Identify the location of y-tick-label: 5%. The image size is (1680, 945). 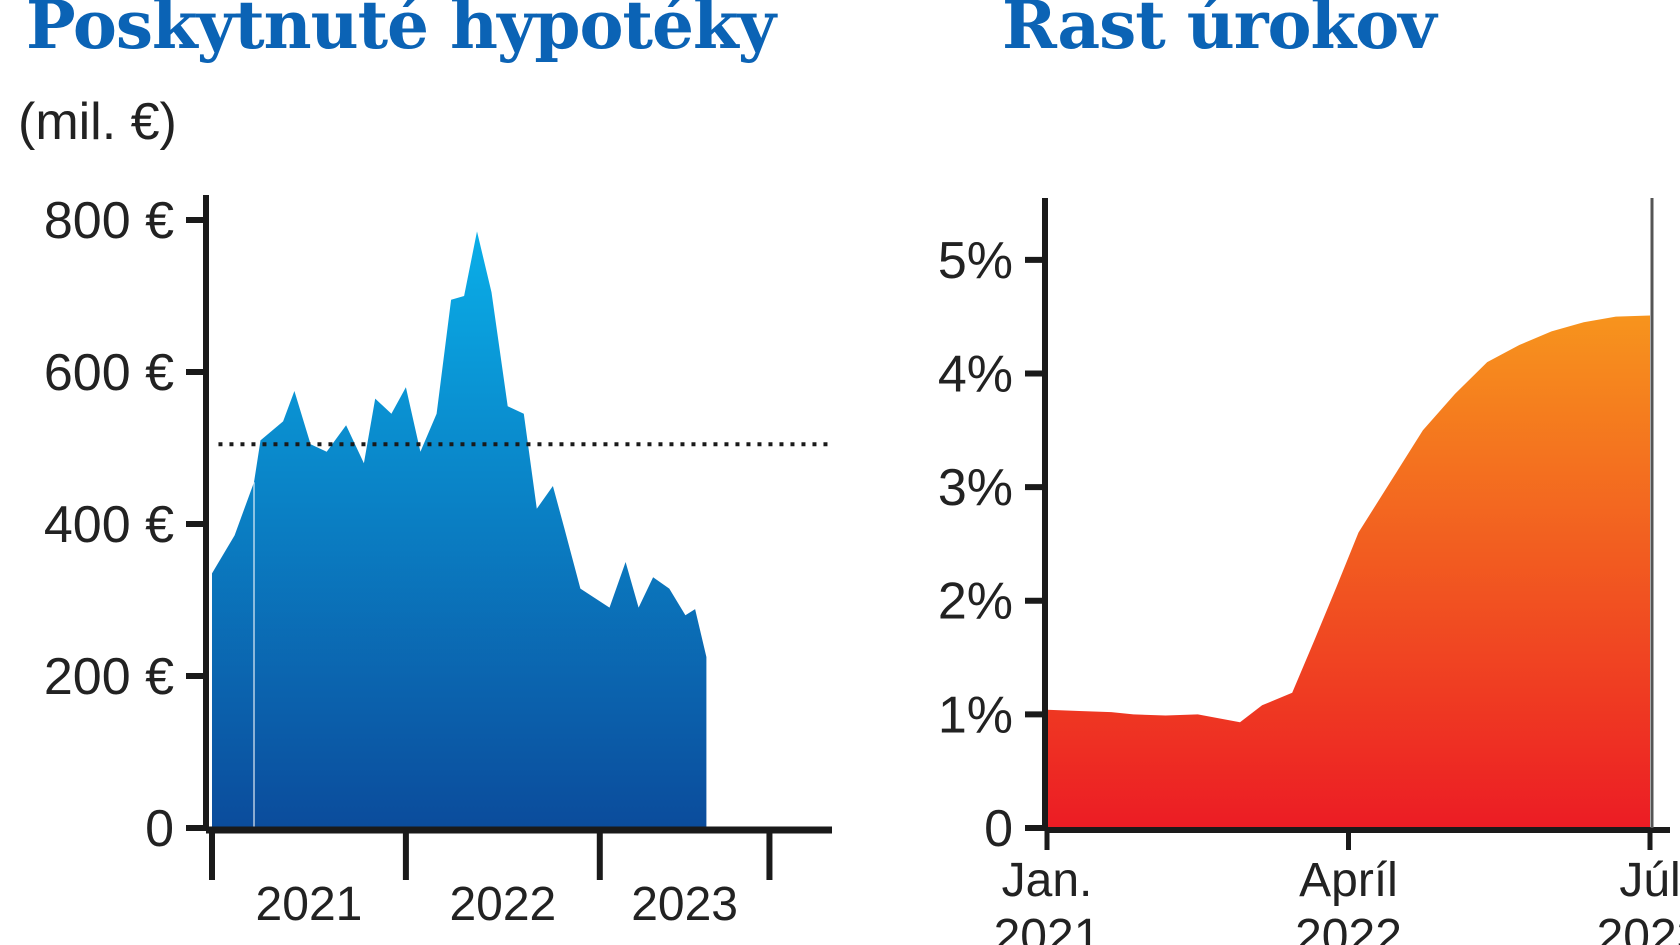
(975, 261).